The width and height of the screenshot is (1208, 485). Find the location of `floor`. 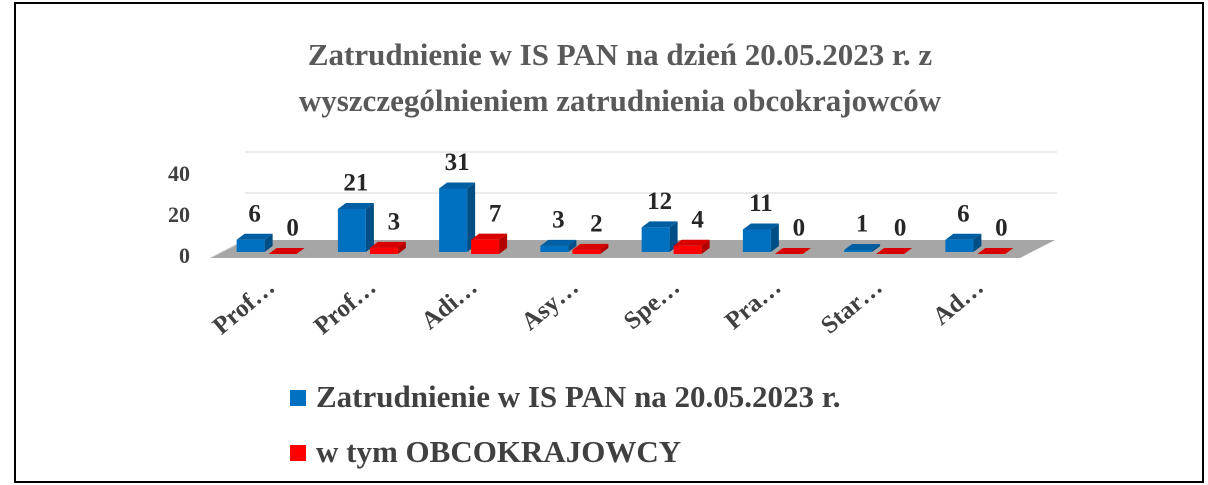

floor is located at coordinates (632, 249).